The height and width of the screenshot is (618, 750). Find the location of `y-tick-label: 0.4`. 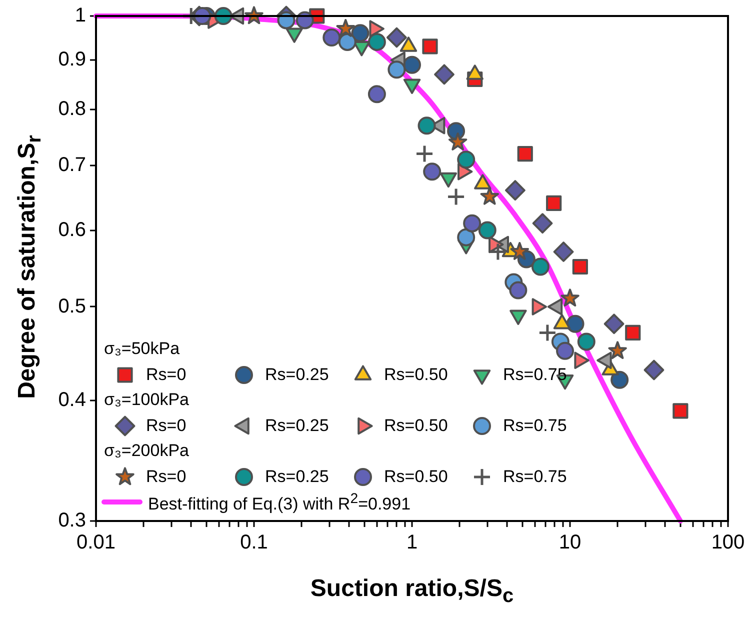

y-tick-label: 0.4 is located at coordinates (72, 399).